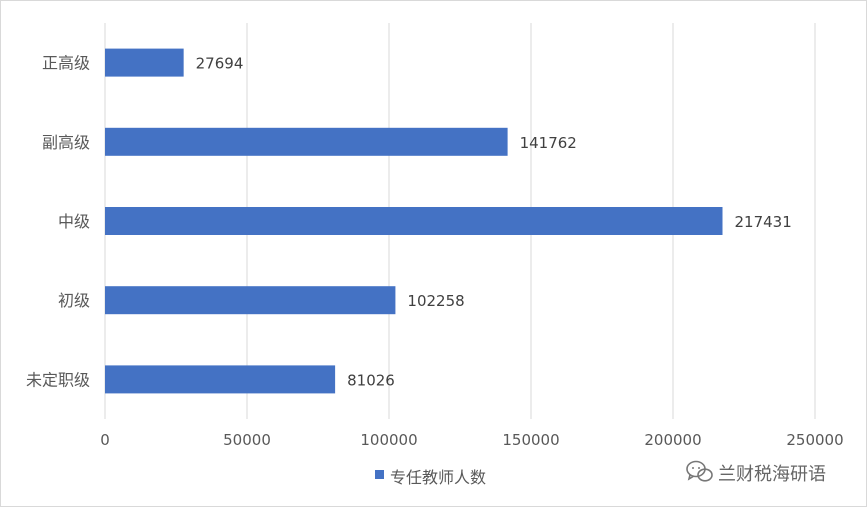 This screenshot has height=507, width=867. I want to click on legend-swatch, so click(379, 474).